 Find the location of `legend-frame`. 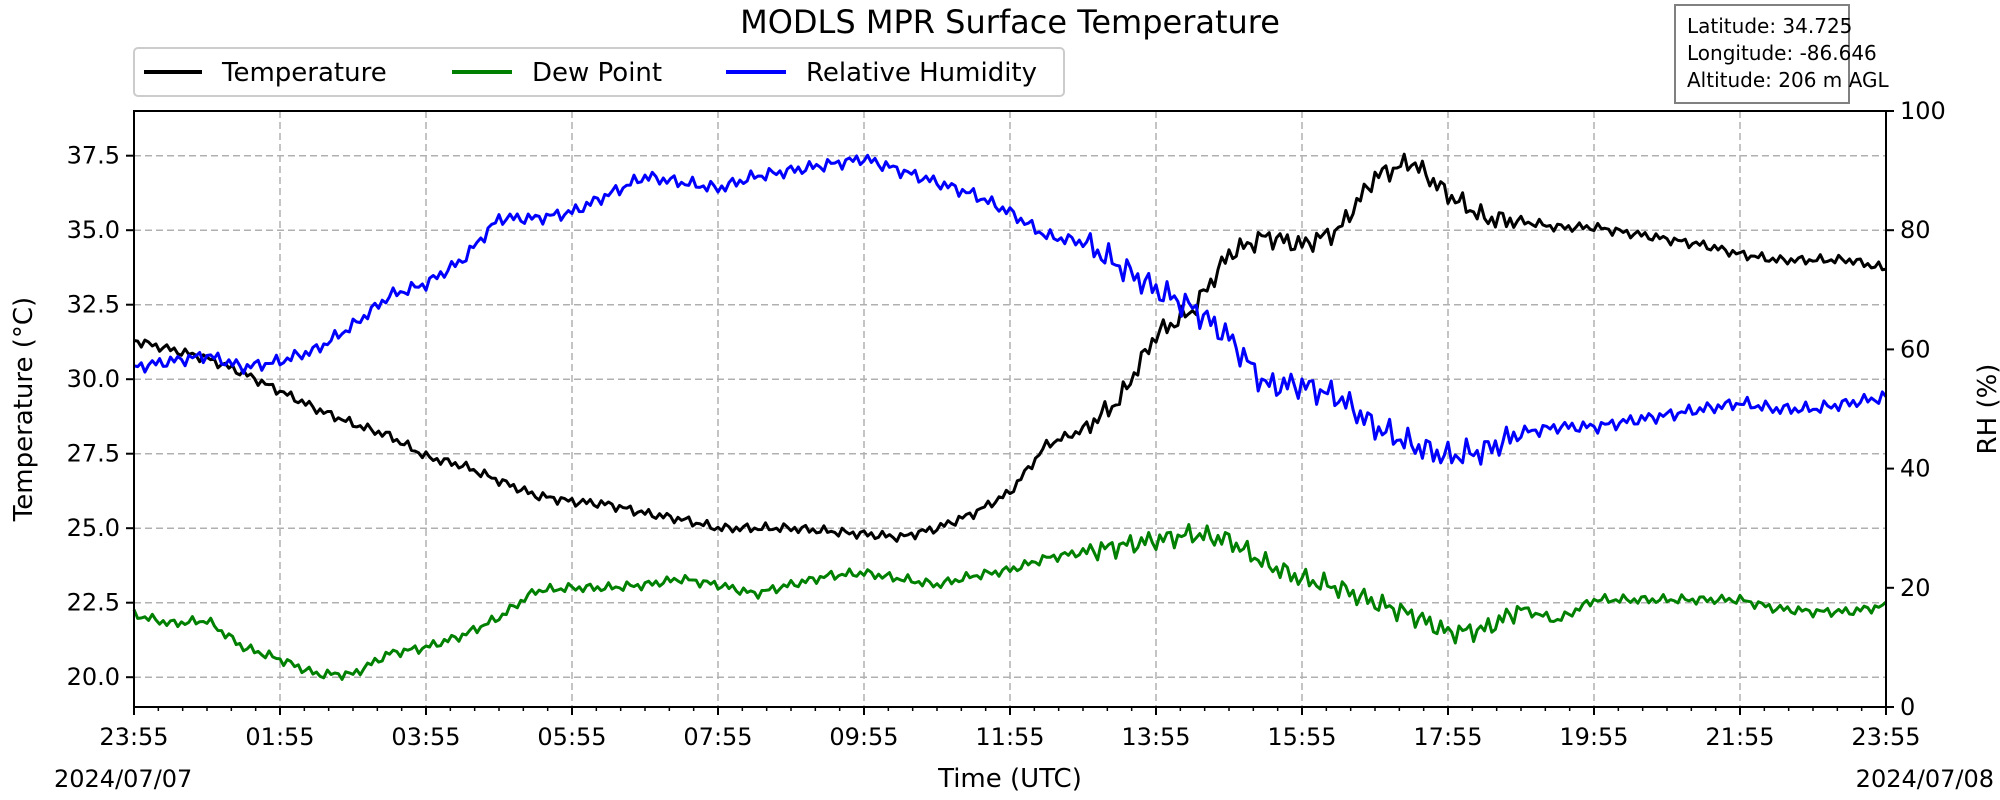

legend-frame is located at coordinates (599, 72).